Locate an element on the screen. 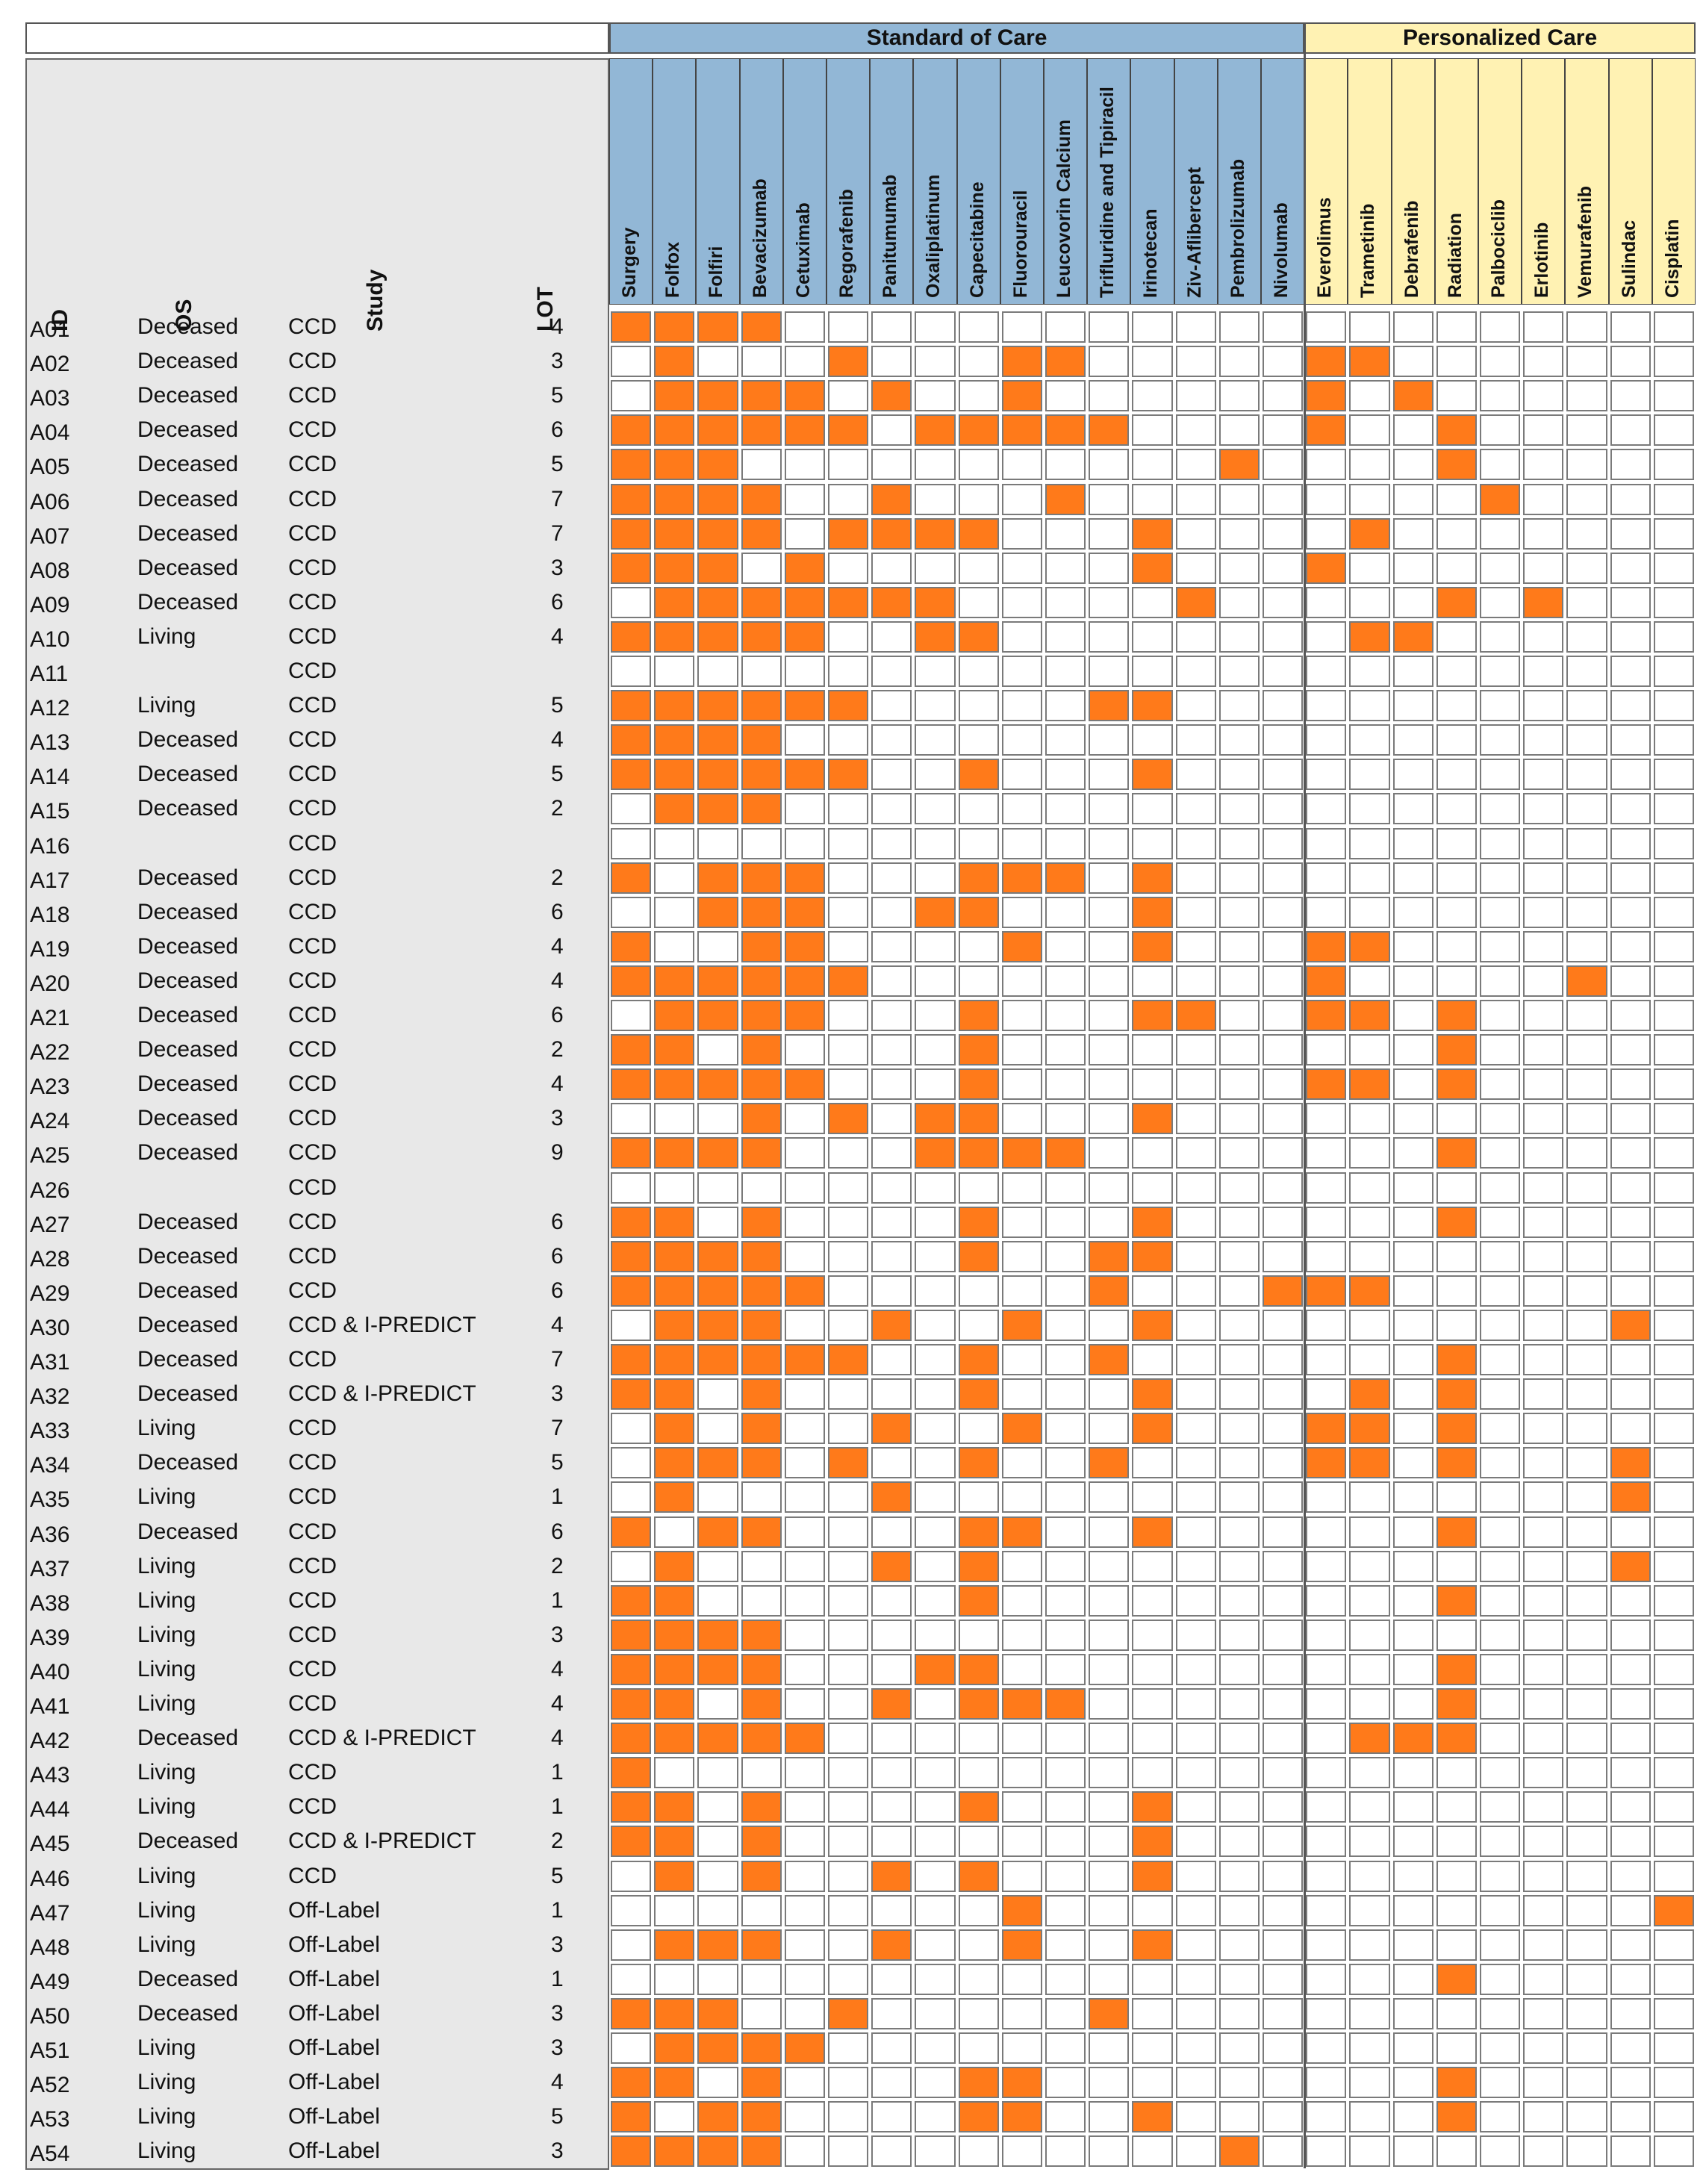 The image size is (1706, 2184). column-label: Oxaliplatinum is located at coordinates (934, 236).